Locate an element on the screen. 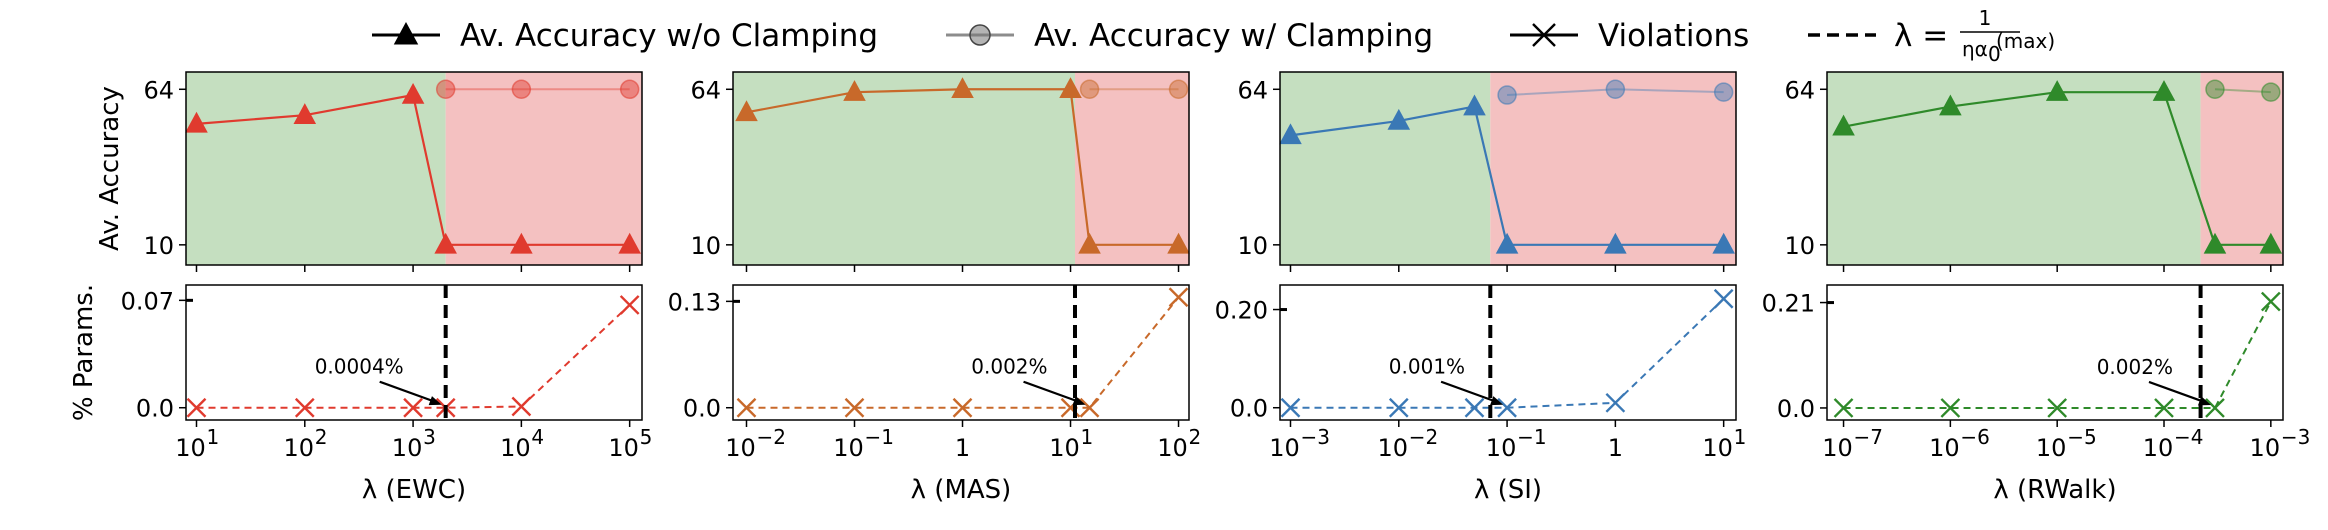  x-tick-exponent: −5 is located at coordinates (2081, 437).